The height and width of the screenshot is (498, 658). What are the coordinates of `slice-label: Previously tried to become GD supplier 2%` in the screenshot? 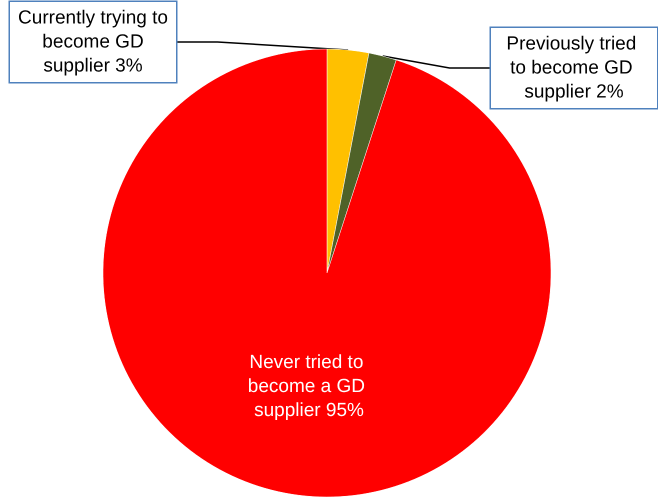 It's located at (574, 68).